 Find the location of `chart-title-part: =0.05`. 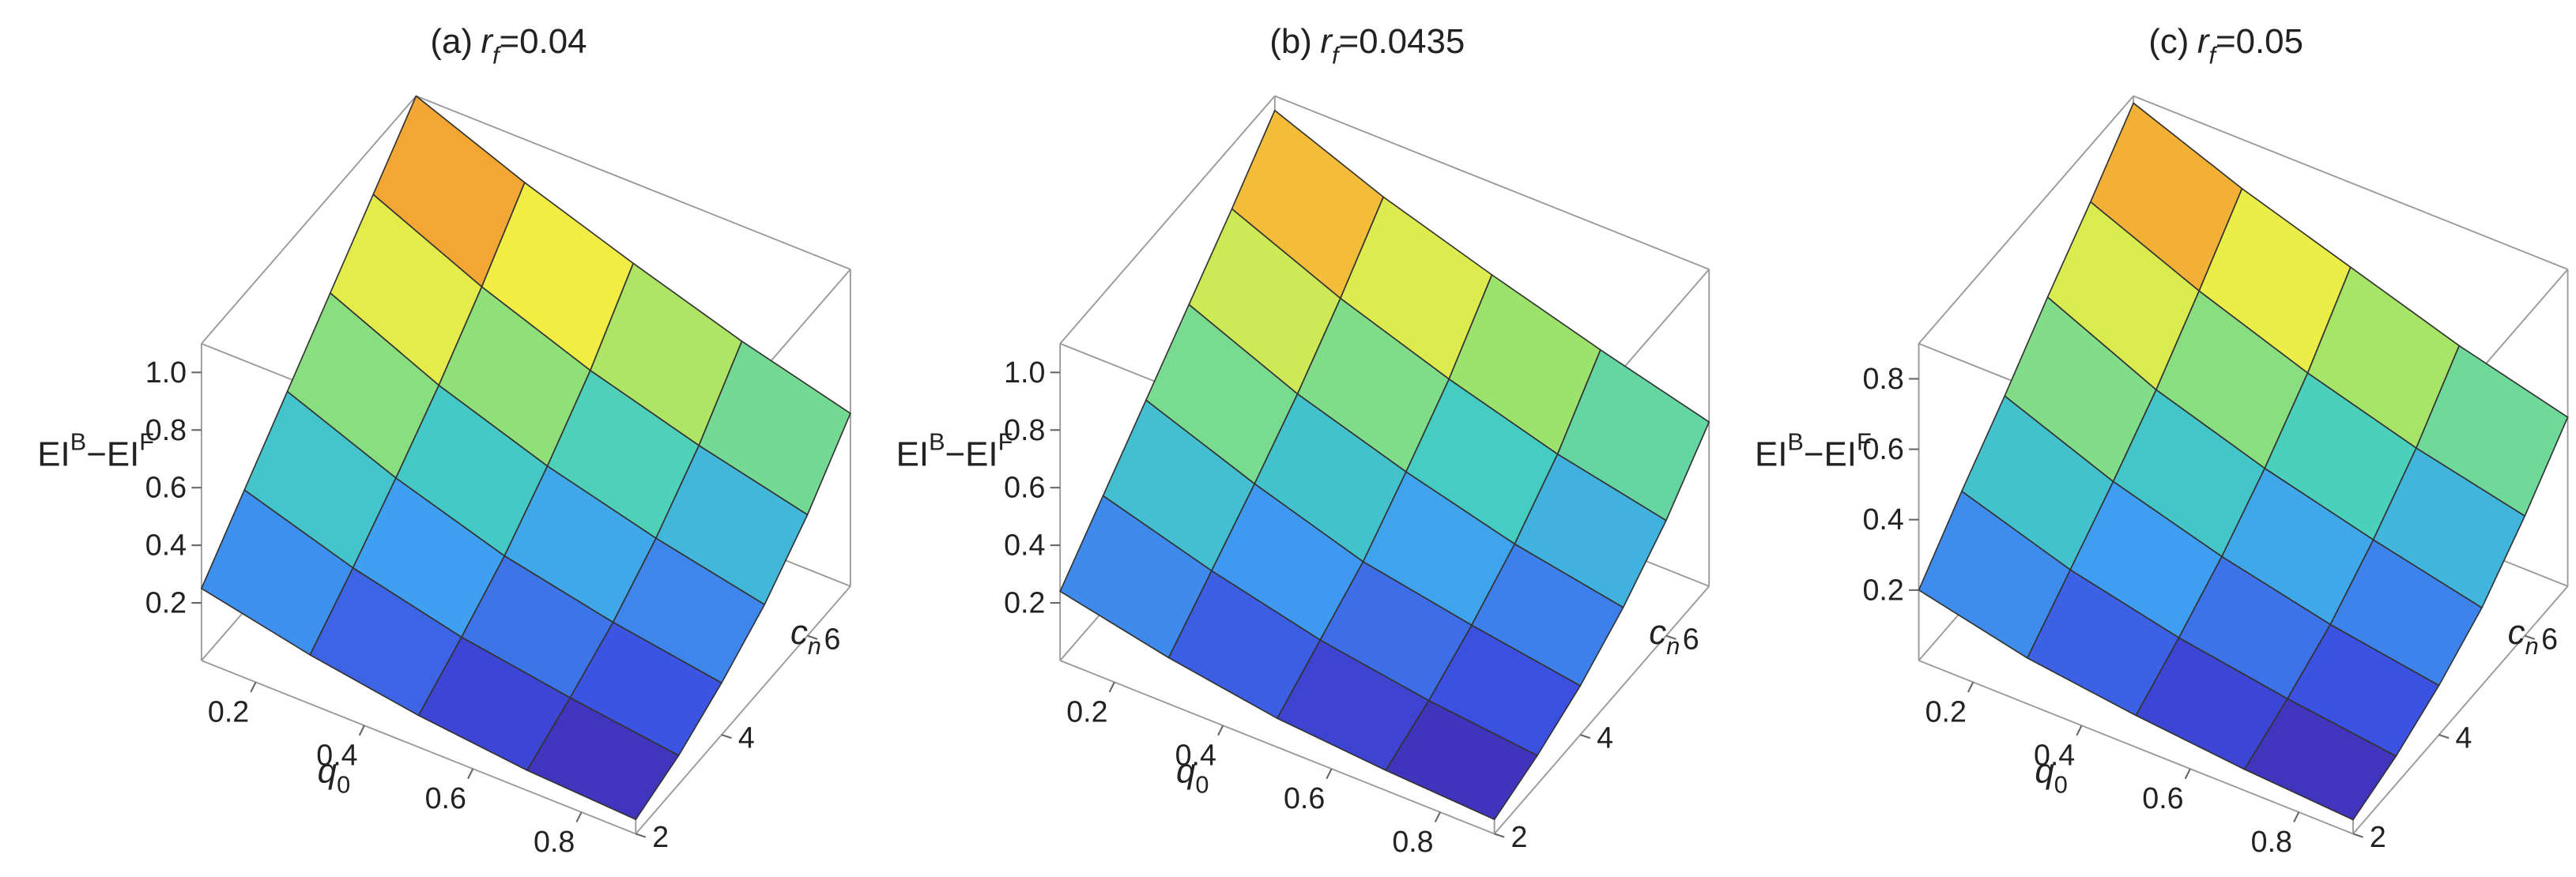

chart-title-part: =0.05 is located at coordinates (2259, 41).